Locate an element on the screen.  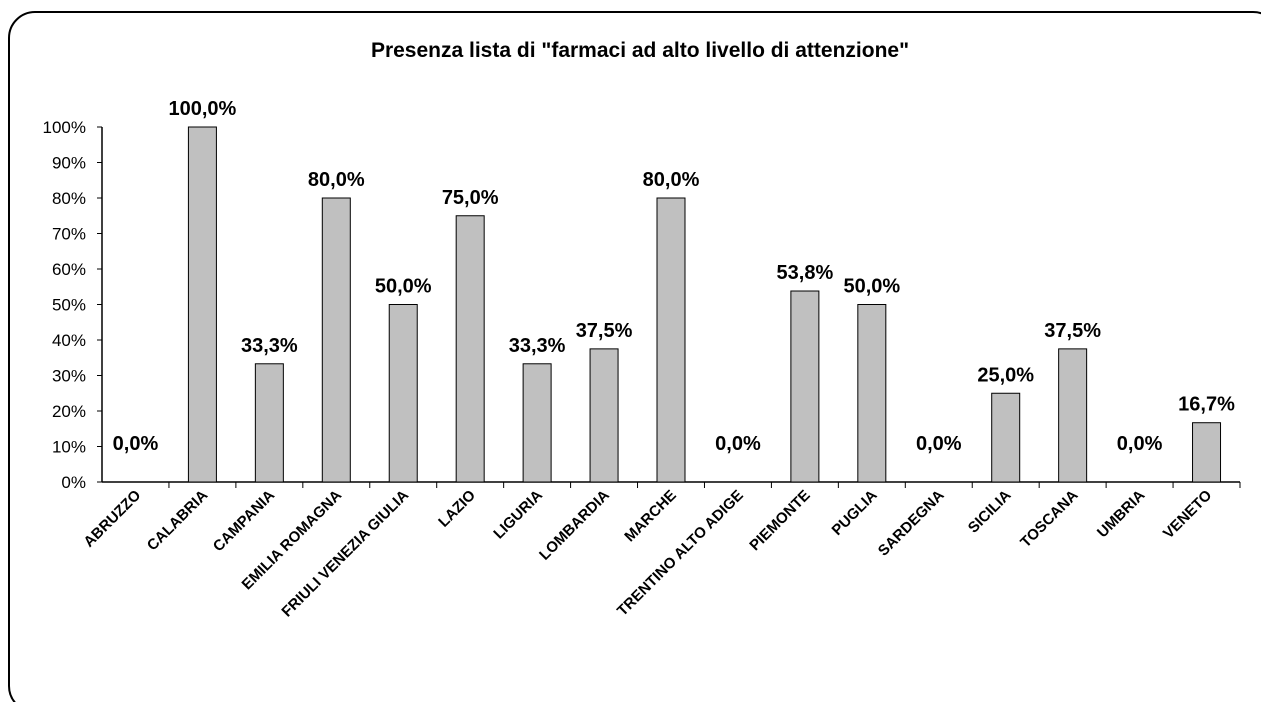
y-tick-label: 10% is located at coordinates (69, 447).